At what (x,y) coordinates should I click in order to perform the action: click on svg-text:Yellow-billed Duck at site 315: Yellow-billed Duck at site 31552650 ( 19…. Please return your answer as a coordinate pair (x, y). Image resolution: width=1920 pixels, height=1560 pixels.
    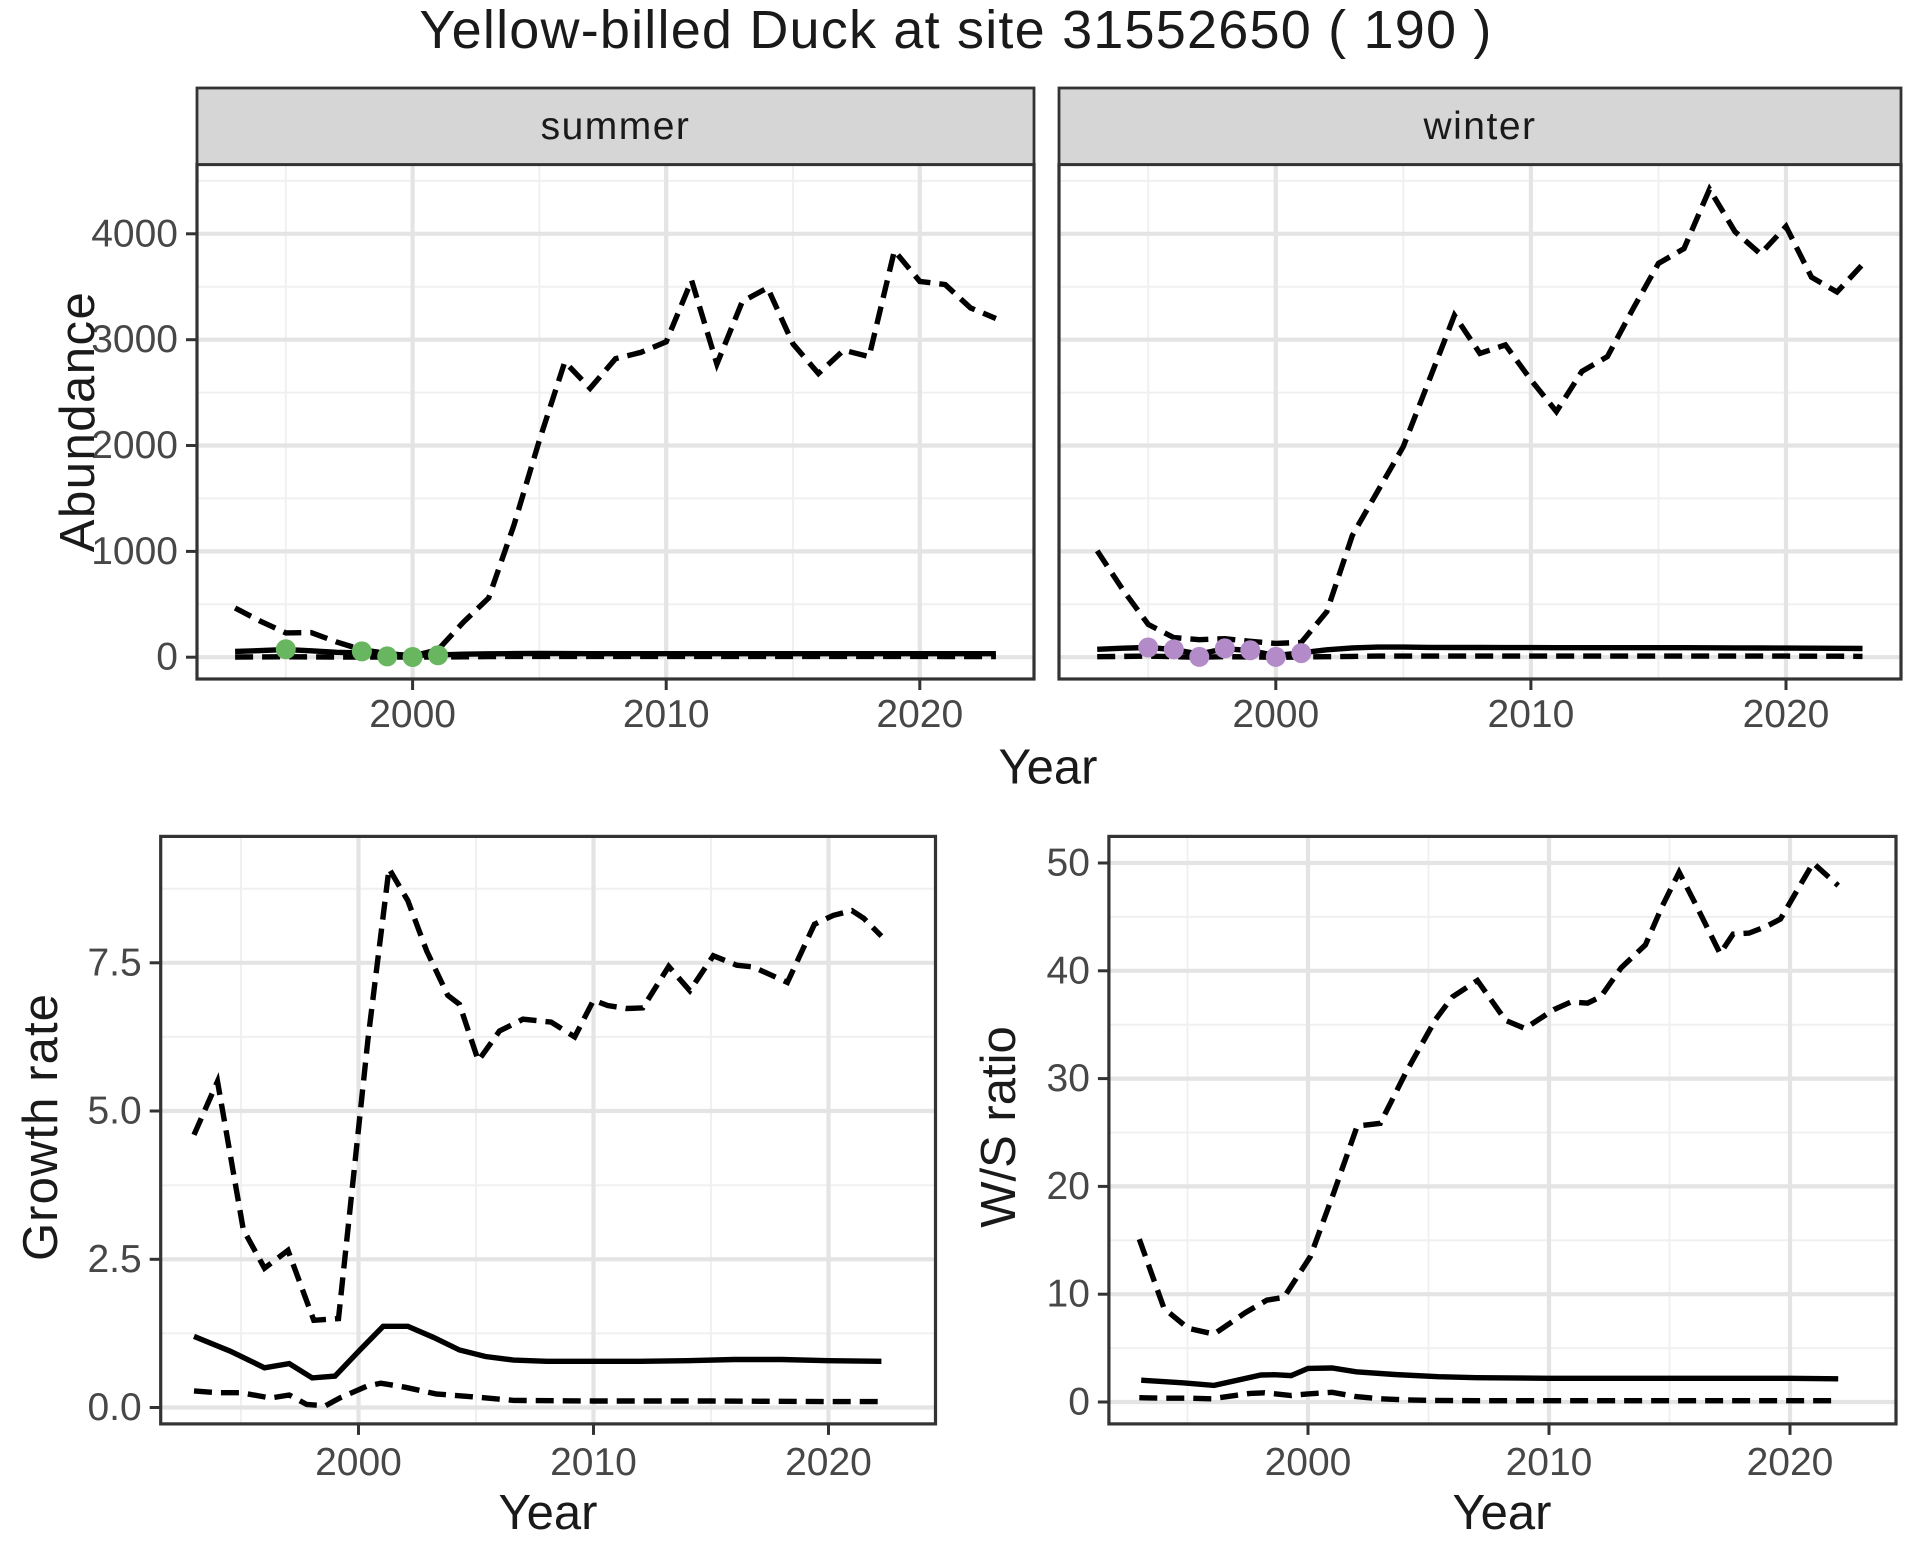
    Looking at the image, I should click on (955, 30).